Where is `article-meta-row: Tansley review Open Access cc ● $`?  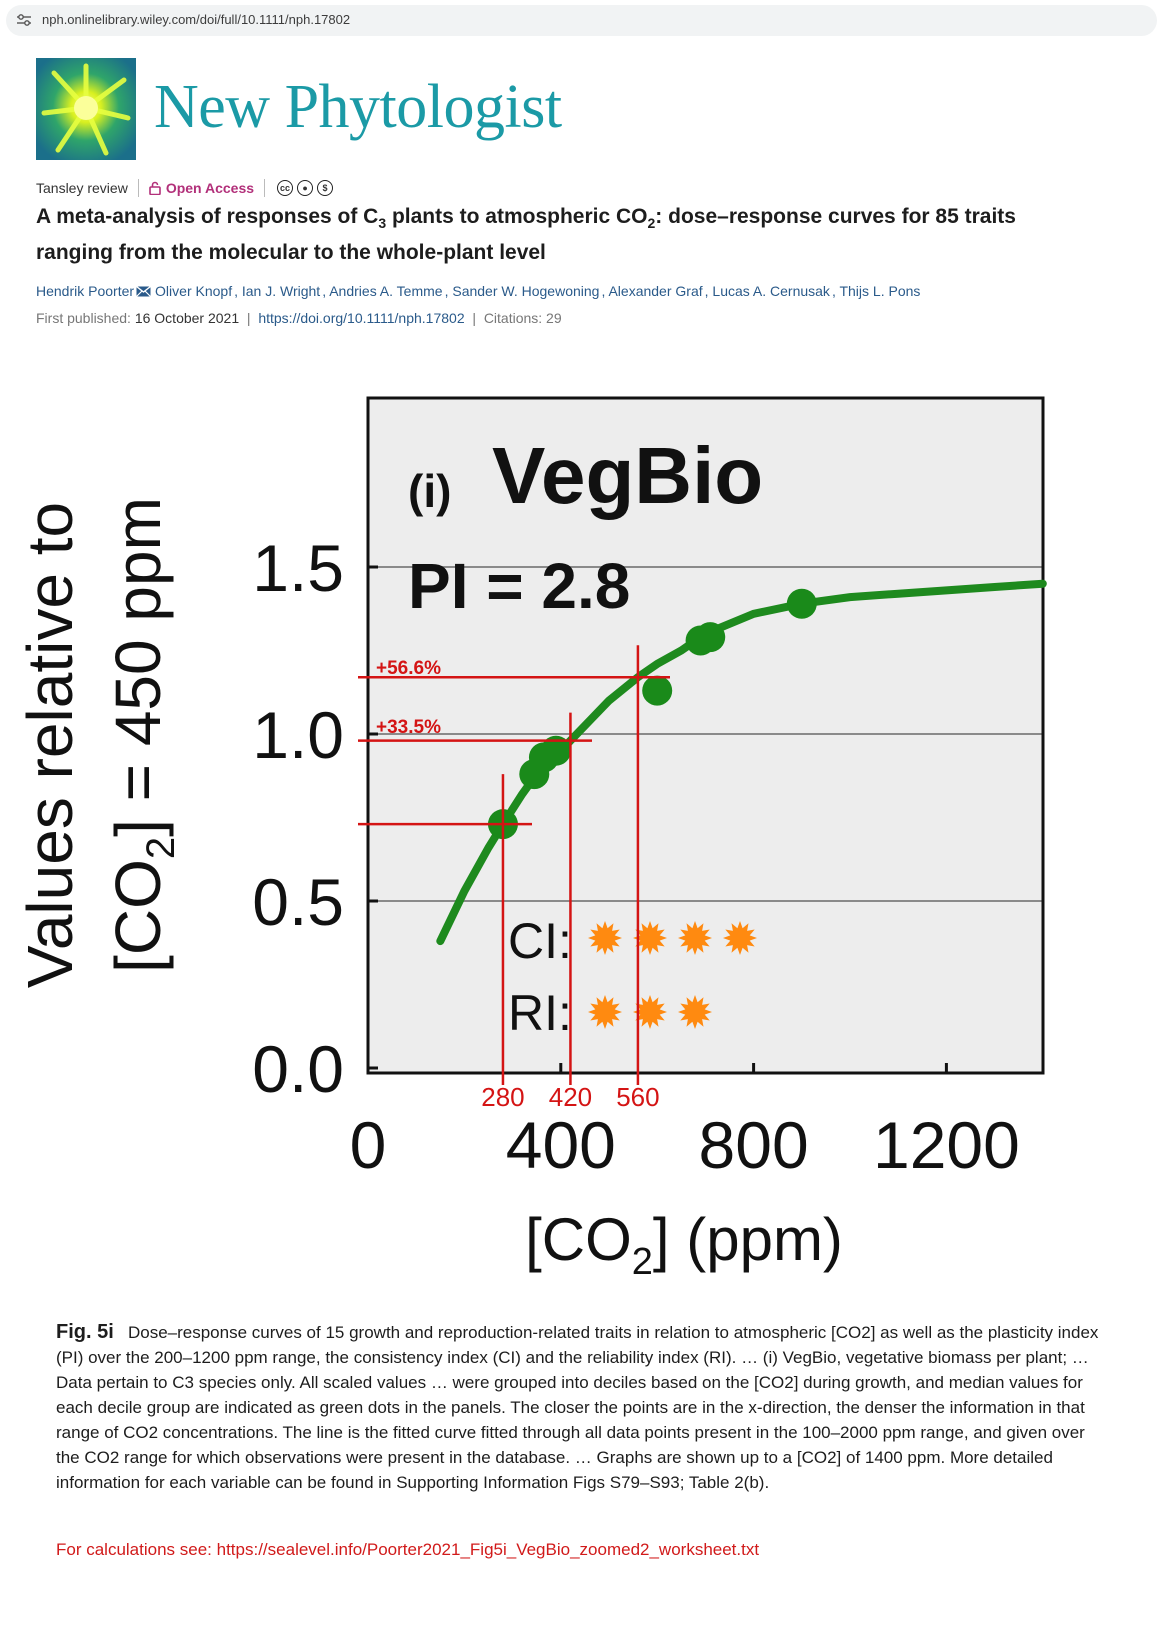
article-meta-row: Tansley review Open Access cc ● $ is located at coordinates (185, 188).